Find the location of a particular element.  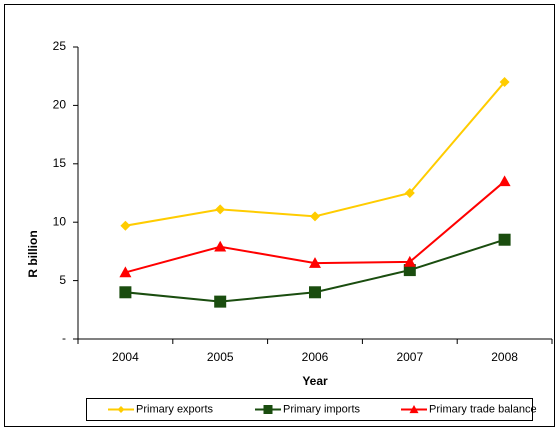

legend-label: Primary trade balance is located at coordinates (483, 409).